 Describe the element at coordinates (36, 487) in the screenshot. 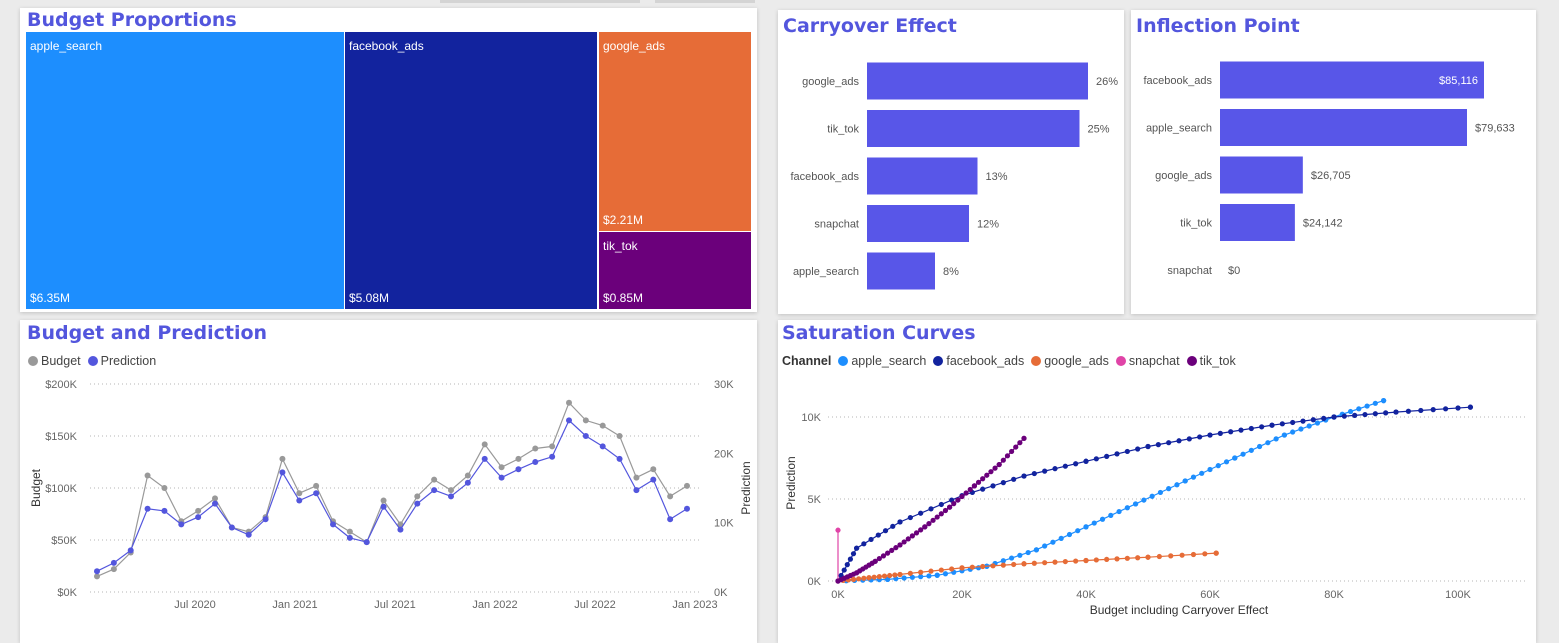

I see `y-axis-label-left: Budget` at that location.